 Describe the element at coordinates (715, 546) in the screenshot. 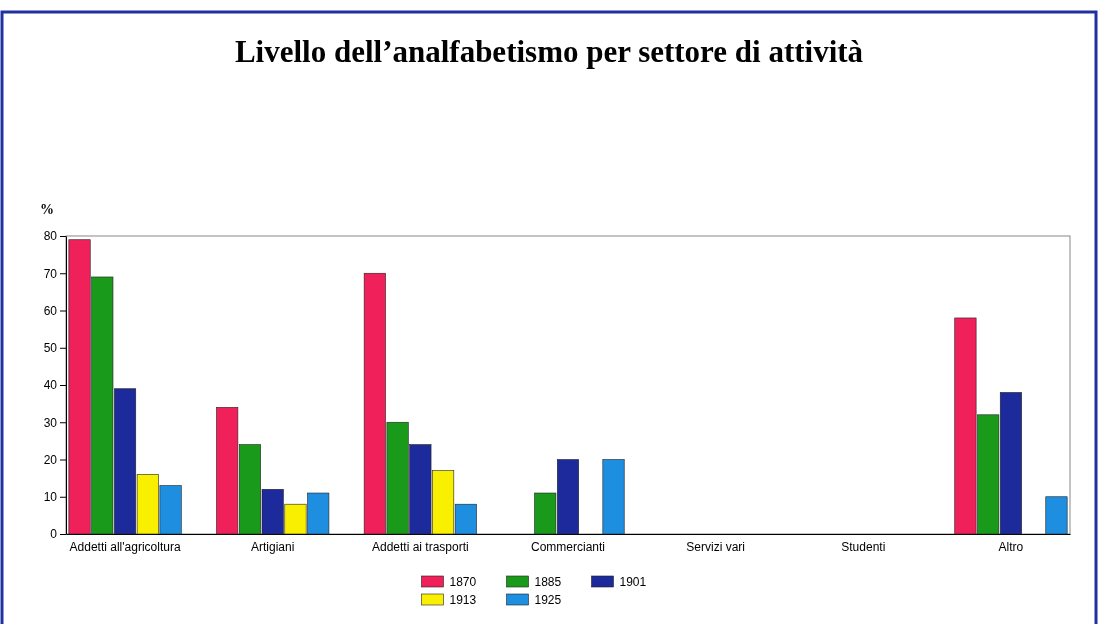

I see `x-tick-label: Servizi vari` at that location.